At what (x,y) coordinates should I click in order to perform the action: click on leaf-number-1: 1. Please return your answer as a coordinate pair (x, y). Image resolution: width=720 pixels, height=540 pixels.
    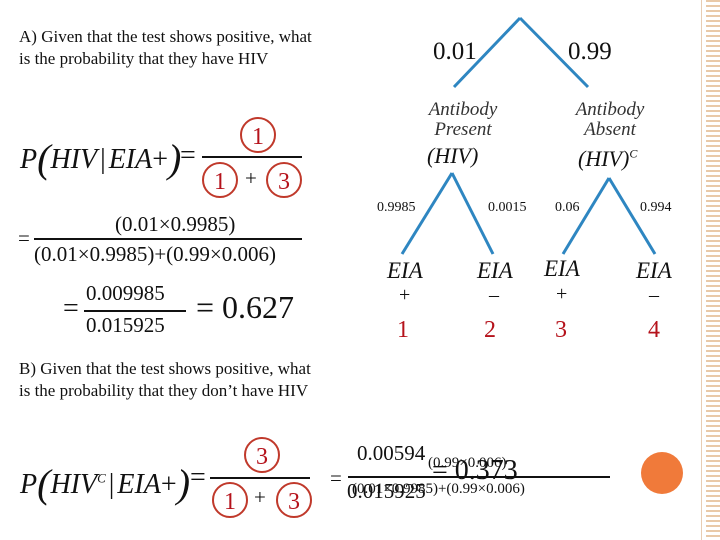
    Looking at the image, I should click on (403, 330).